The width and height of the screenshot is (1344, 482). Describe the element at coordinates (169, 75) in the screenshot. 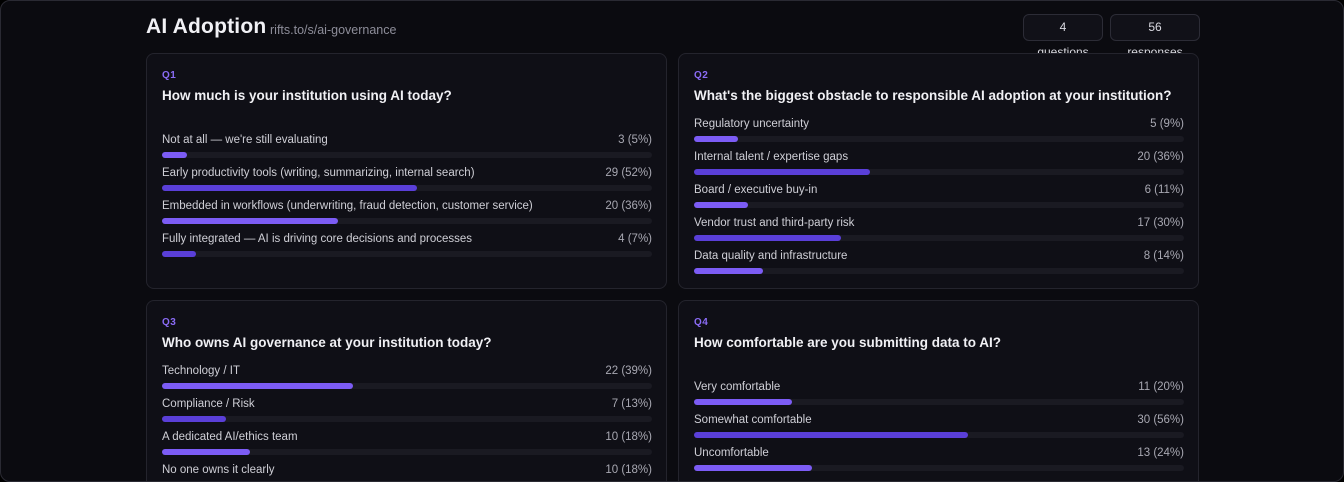

I see `question-number: Q1` at that location.